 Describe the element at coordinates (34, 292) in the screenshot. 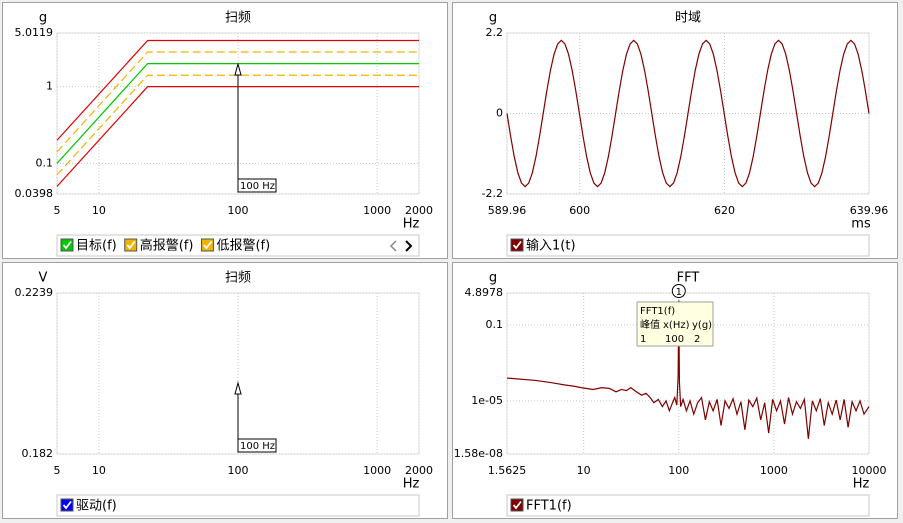

I see `y-tick-label: 0.2239` at that location.